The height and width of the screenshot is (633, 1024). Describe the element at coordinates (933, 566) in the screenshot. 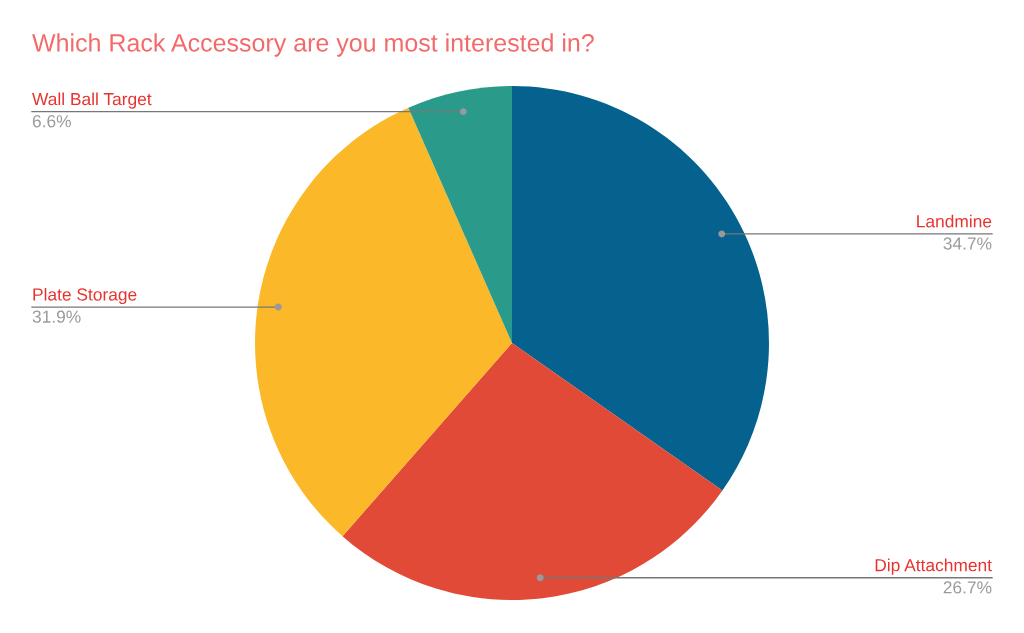

I see `slice-label: Dip Attachment` at that location.